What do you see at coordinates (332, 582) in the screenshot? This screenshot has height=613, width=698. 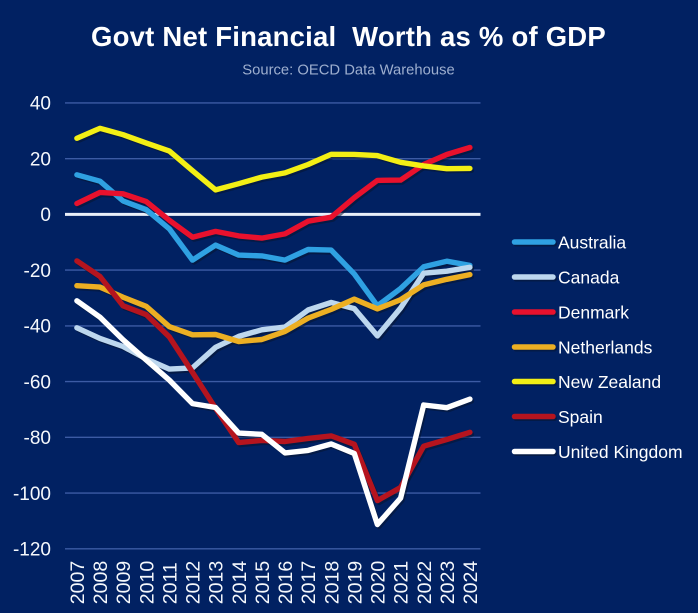 I see `svg-text: 2018` at bounding box center [332, 582].